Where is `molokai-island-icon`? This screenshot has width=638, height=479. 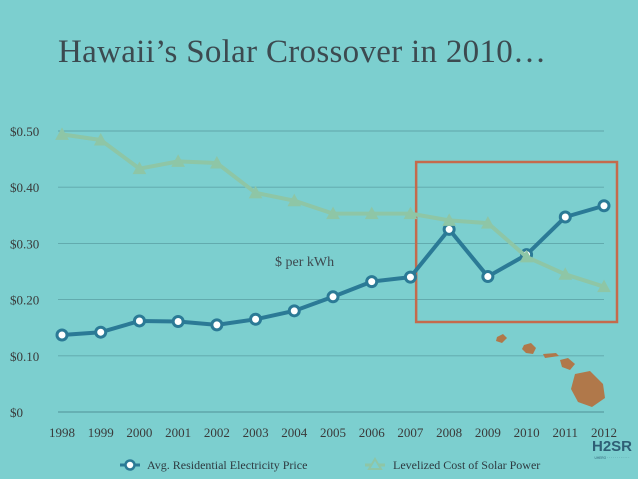
molokai-island-icon is located at coordinates (551, 355).